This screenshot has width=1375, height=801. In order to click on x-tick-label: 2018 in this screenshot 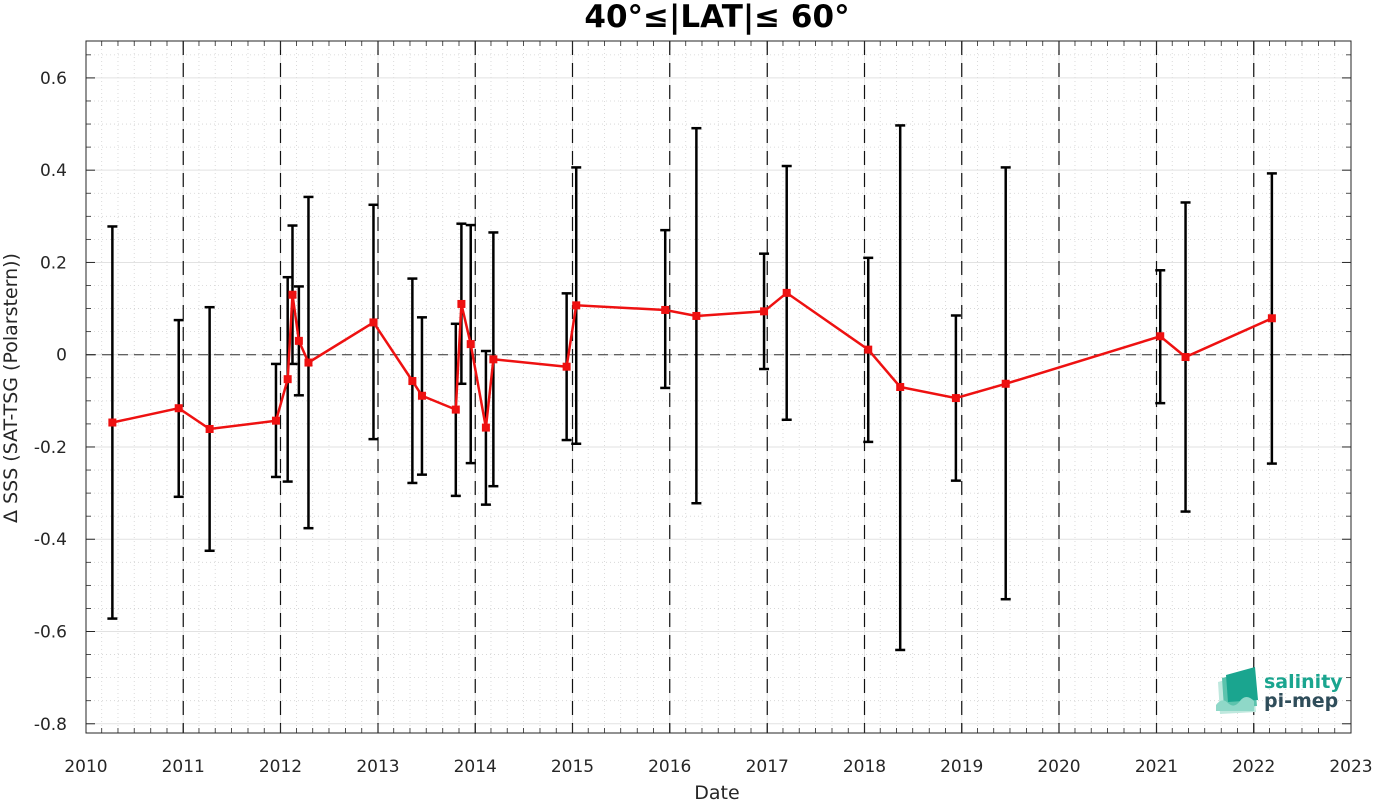, I will do `click(864, 767)`.